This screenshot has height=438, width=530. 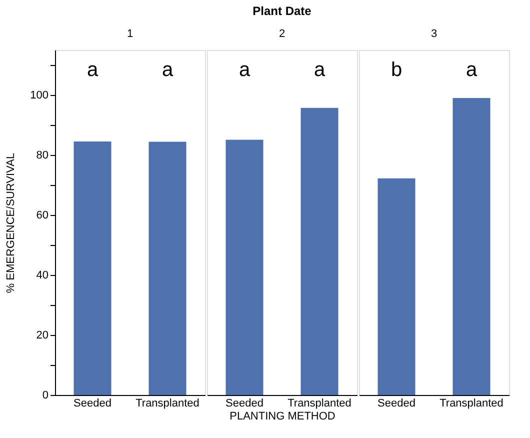 What do you see at coordinates (39, 96) in the screenshot?
I see `y-tick-label: 100` at bounding box center [39, 96].